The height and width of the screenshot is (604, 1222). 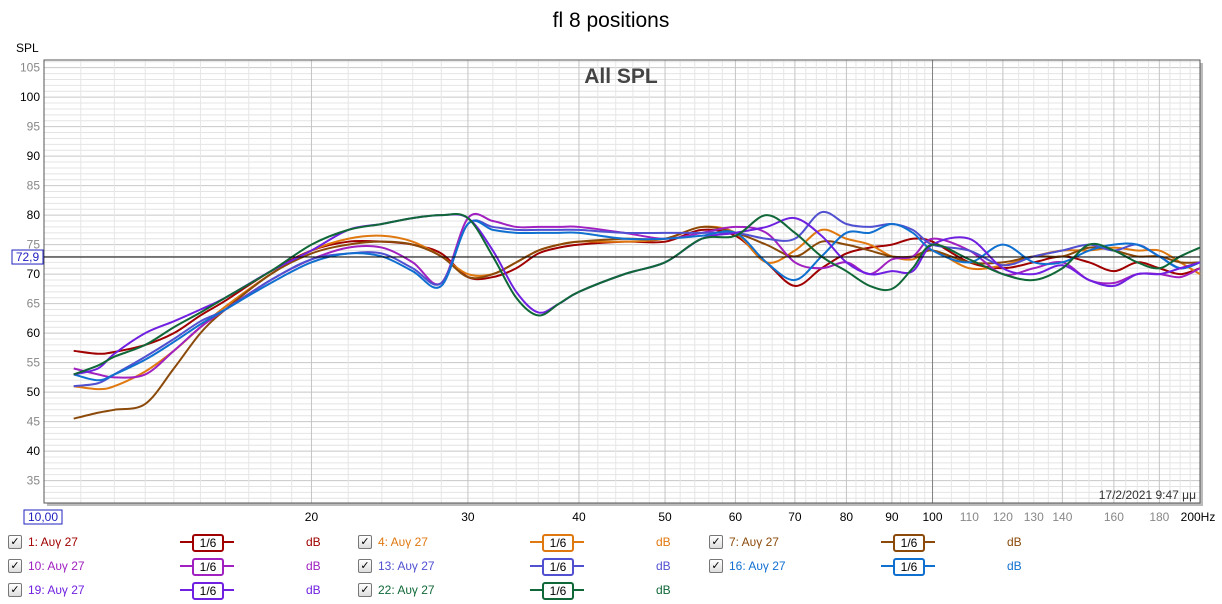 I want to click on x-tick-label: 130, so click(x=1034, y=517).